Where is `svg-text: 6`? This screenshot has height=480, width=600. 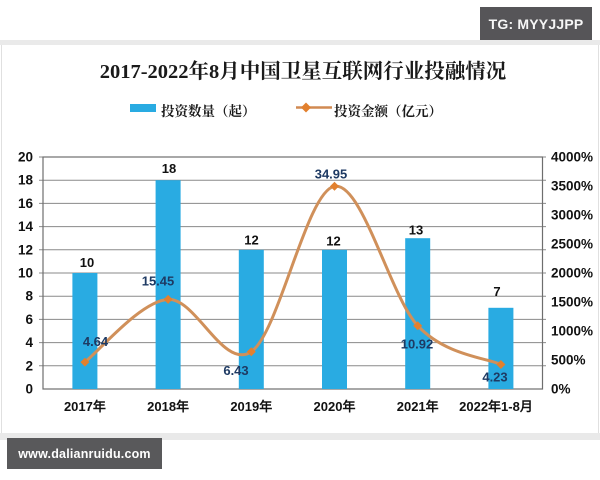
svg-text: 6 is located at coordinates (29, 319).